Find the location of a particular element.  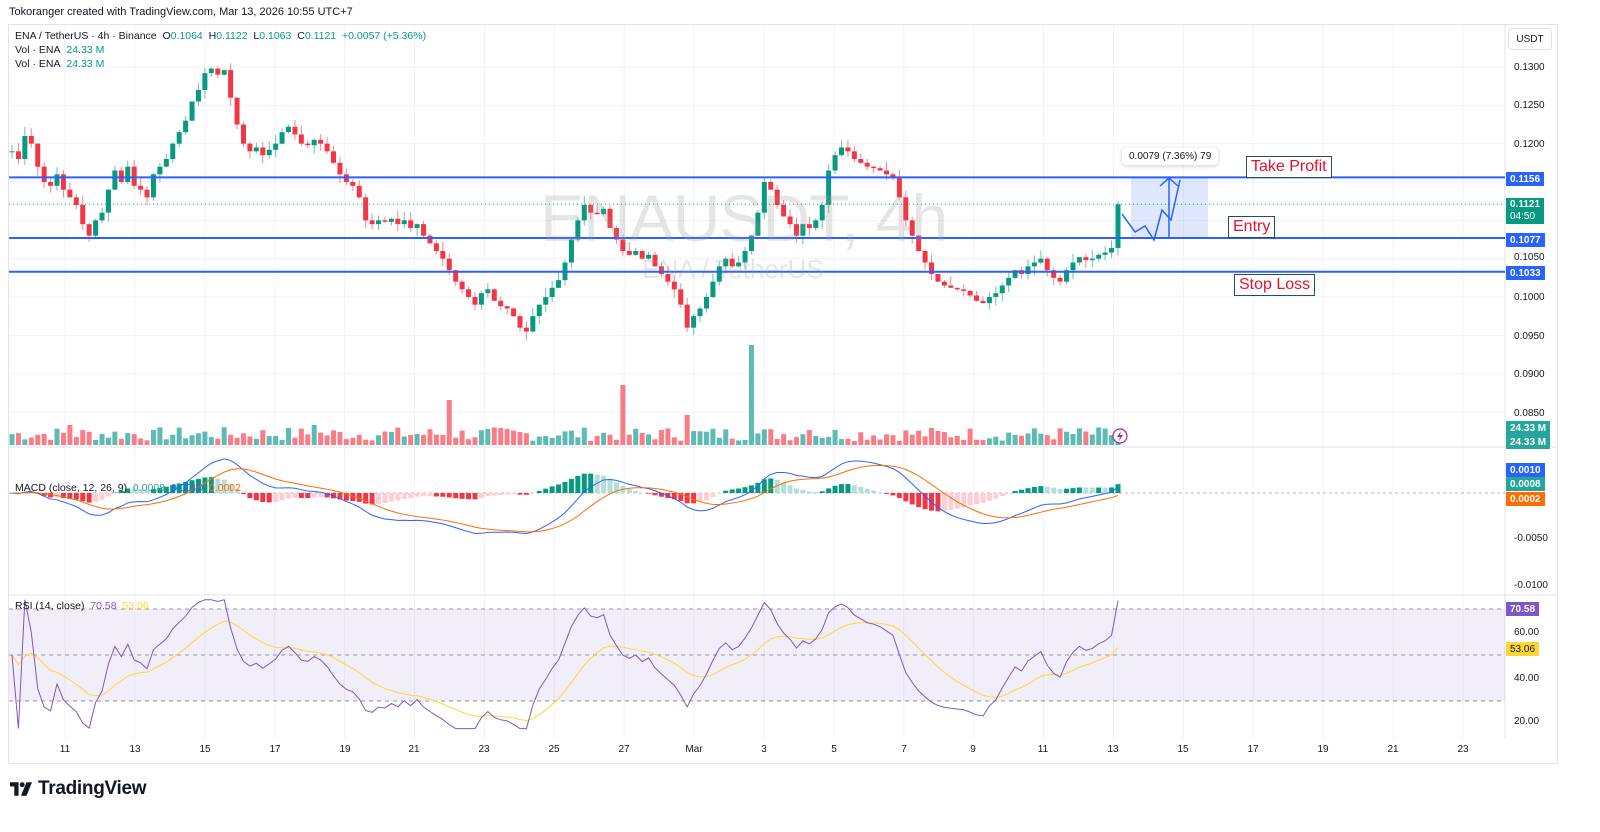

rsi-ma-value: 53.06 is located at coordinates (135, 606).